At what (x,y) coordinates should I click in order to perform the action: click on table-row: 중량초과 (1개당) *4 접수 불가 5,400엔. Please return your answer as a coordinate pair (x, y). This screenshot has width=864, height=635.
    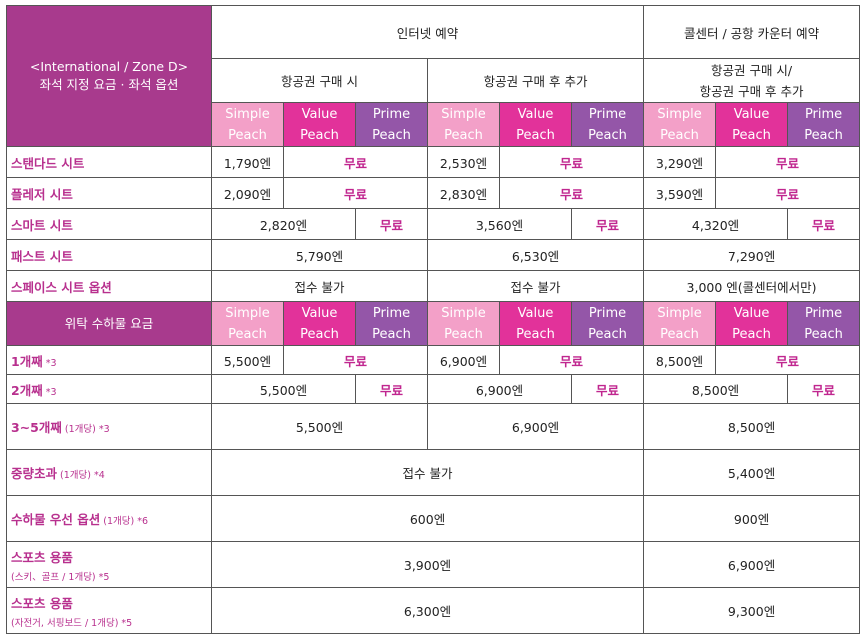
    Looking at the image, I should click on (433, 472).